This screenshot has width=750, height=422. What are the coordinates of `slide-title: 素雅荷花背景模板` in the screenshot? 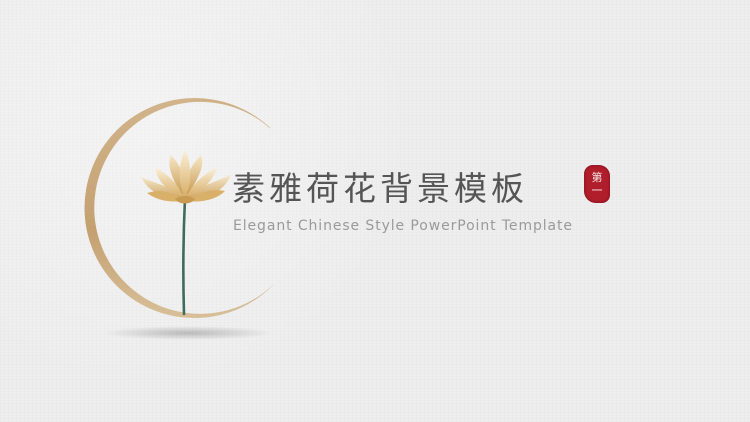 It's located at (380, 188).